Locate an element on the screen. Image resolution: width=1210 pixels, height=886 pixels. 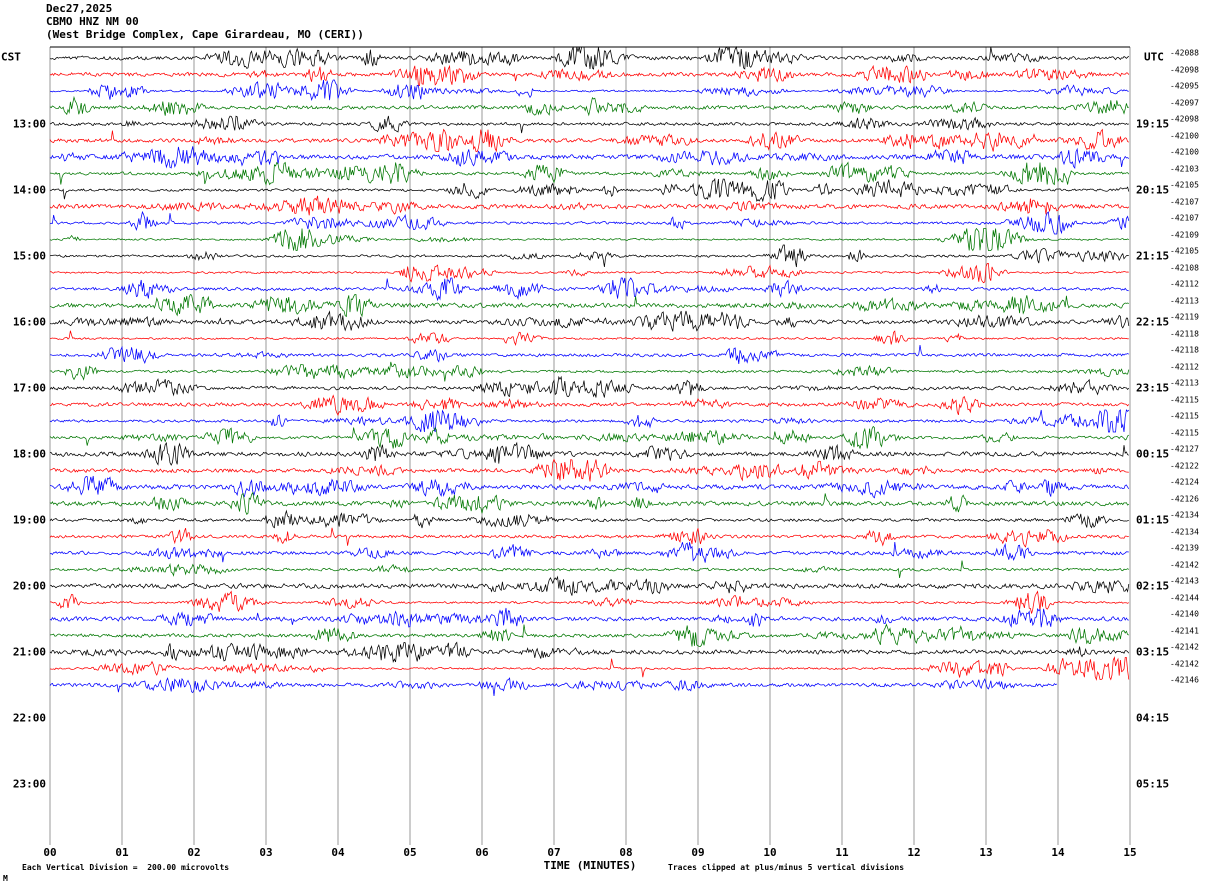
left-hour-label: 16:00 is located at coordinates (29, 322).